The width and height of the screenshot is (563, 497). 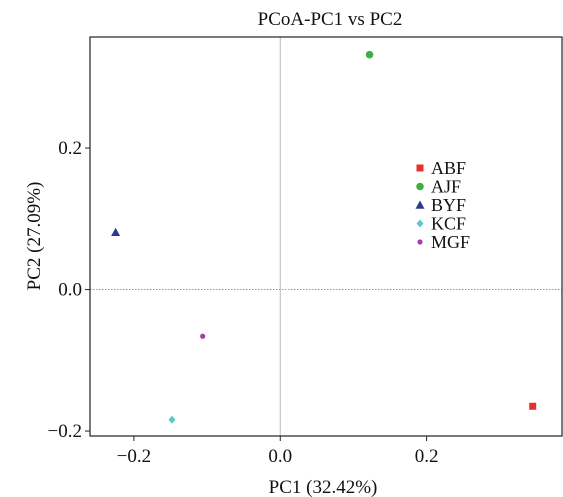 What do you see at coordinates (420, 242) in the screenshot?
I see `legend-marker-mgf` at bounding box center [420, 242].